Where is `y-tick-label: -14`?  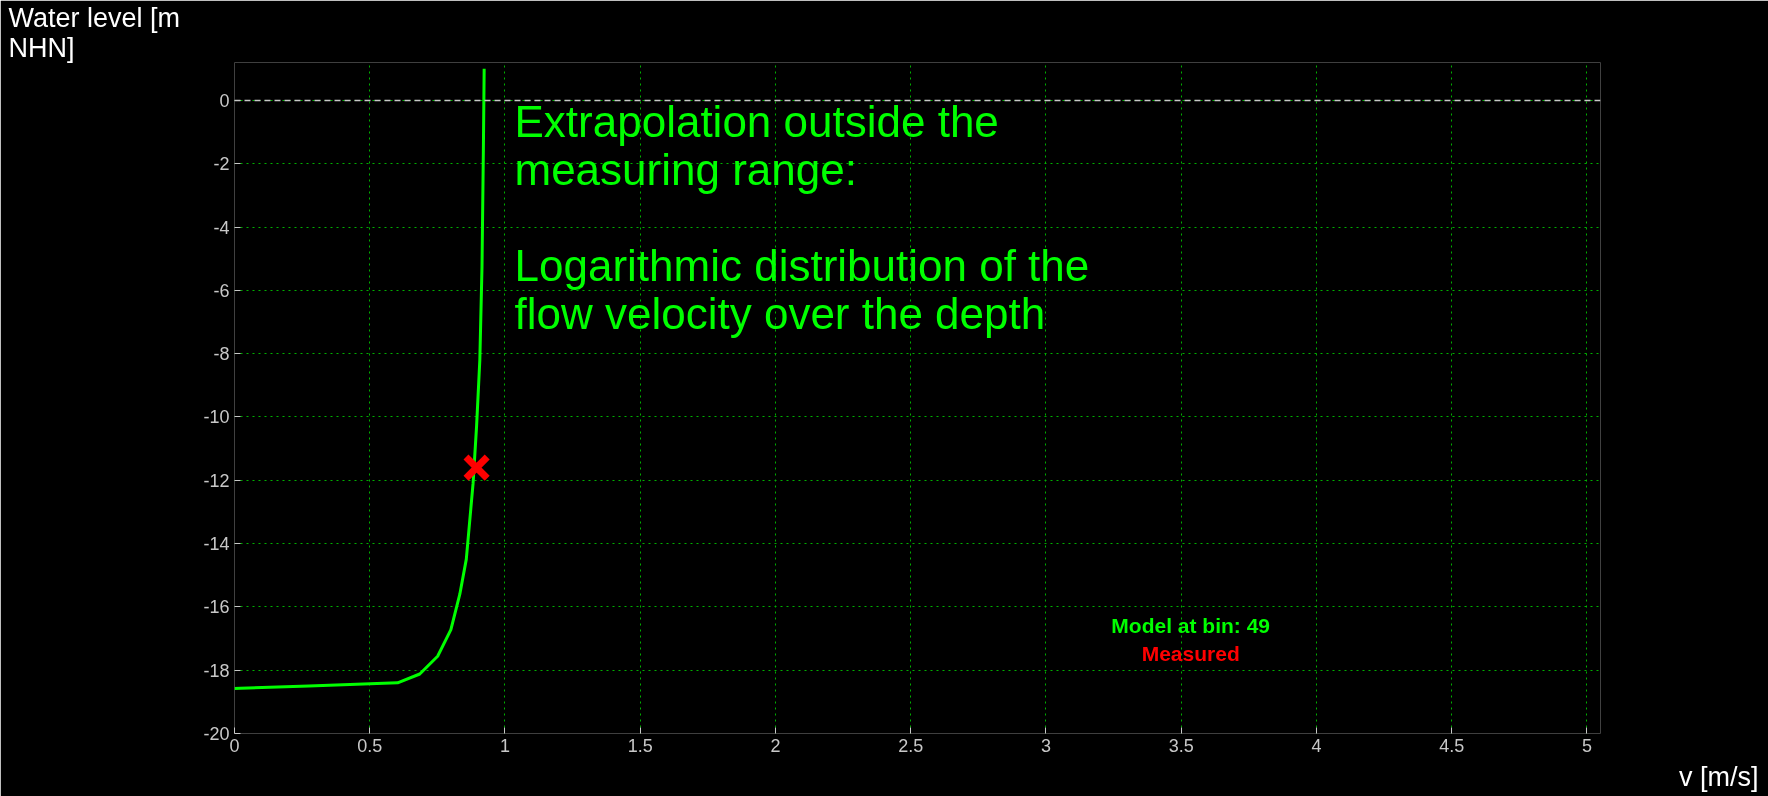
y-tick-label: -14 is located at coordinates (216, 544).